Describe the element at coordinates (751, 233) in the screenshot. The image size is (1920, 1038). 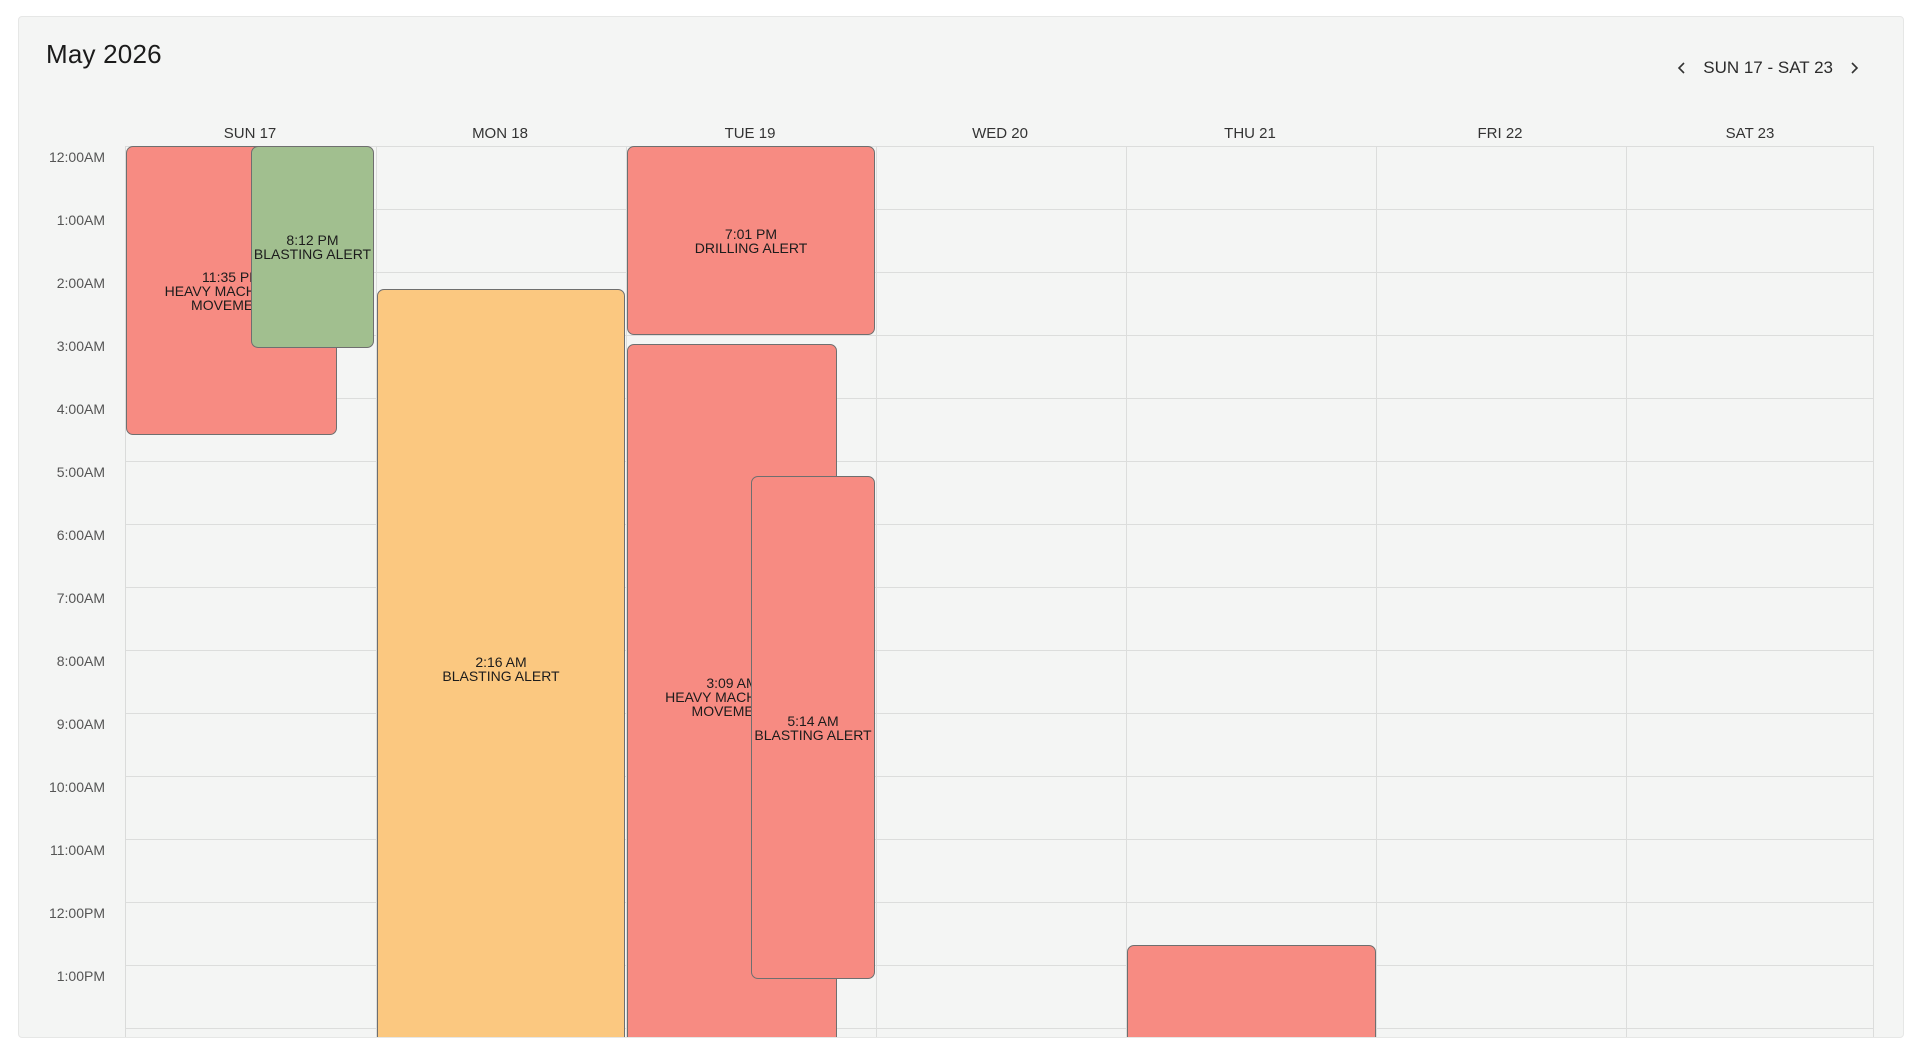
I see `event-time: 7:01 PM` at that location.